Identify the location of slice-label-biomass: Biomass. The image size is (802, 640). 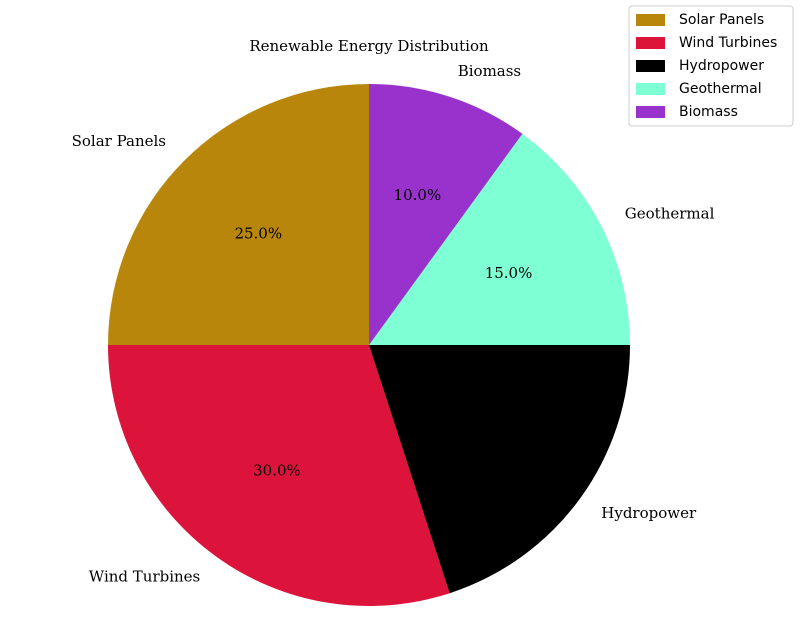
(489, 71).